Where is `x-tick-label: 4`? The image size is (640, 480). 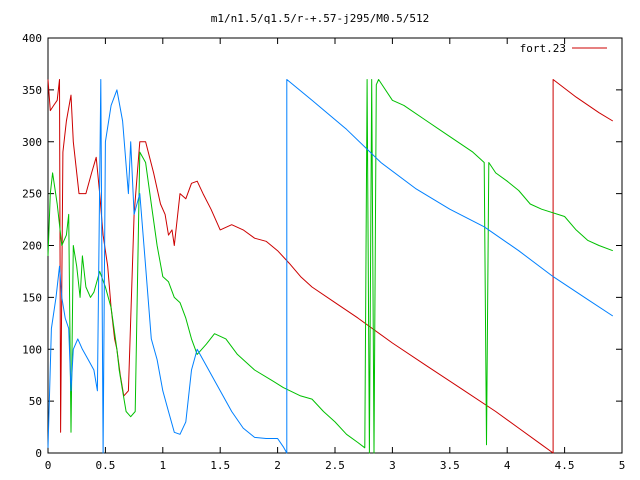
x-tick-label: 4 is located at coordinates (507, 465).